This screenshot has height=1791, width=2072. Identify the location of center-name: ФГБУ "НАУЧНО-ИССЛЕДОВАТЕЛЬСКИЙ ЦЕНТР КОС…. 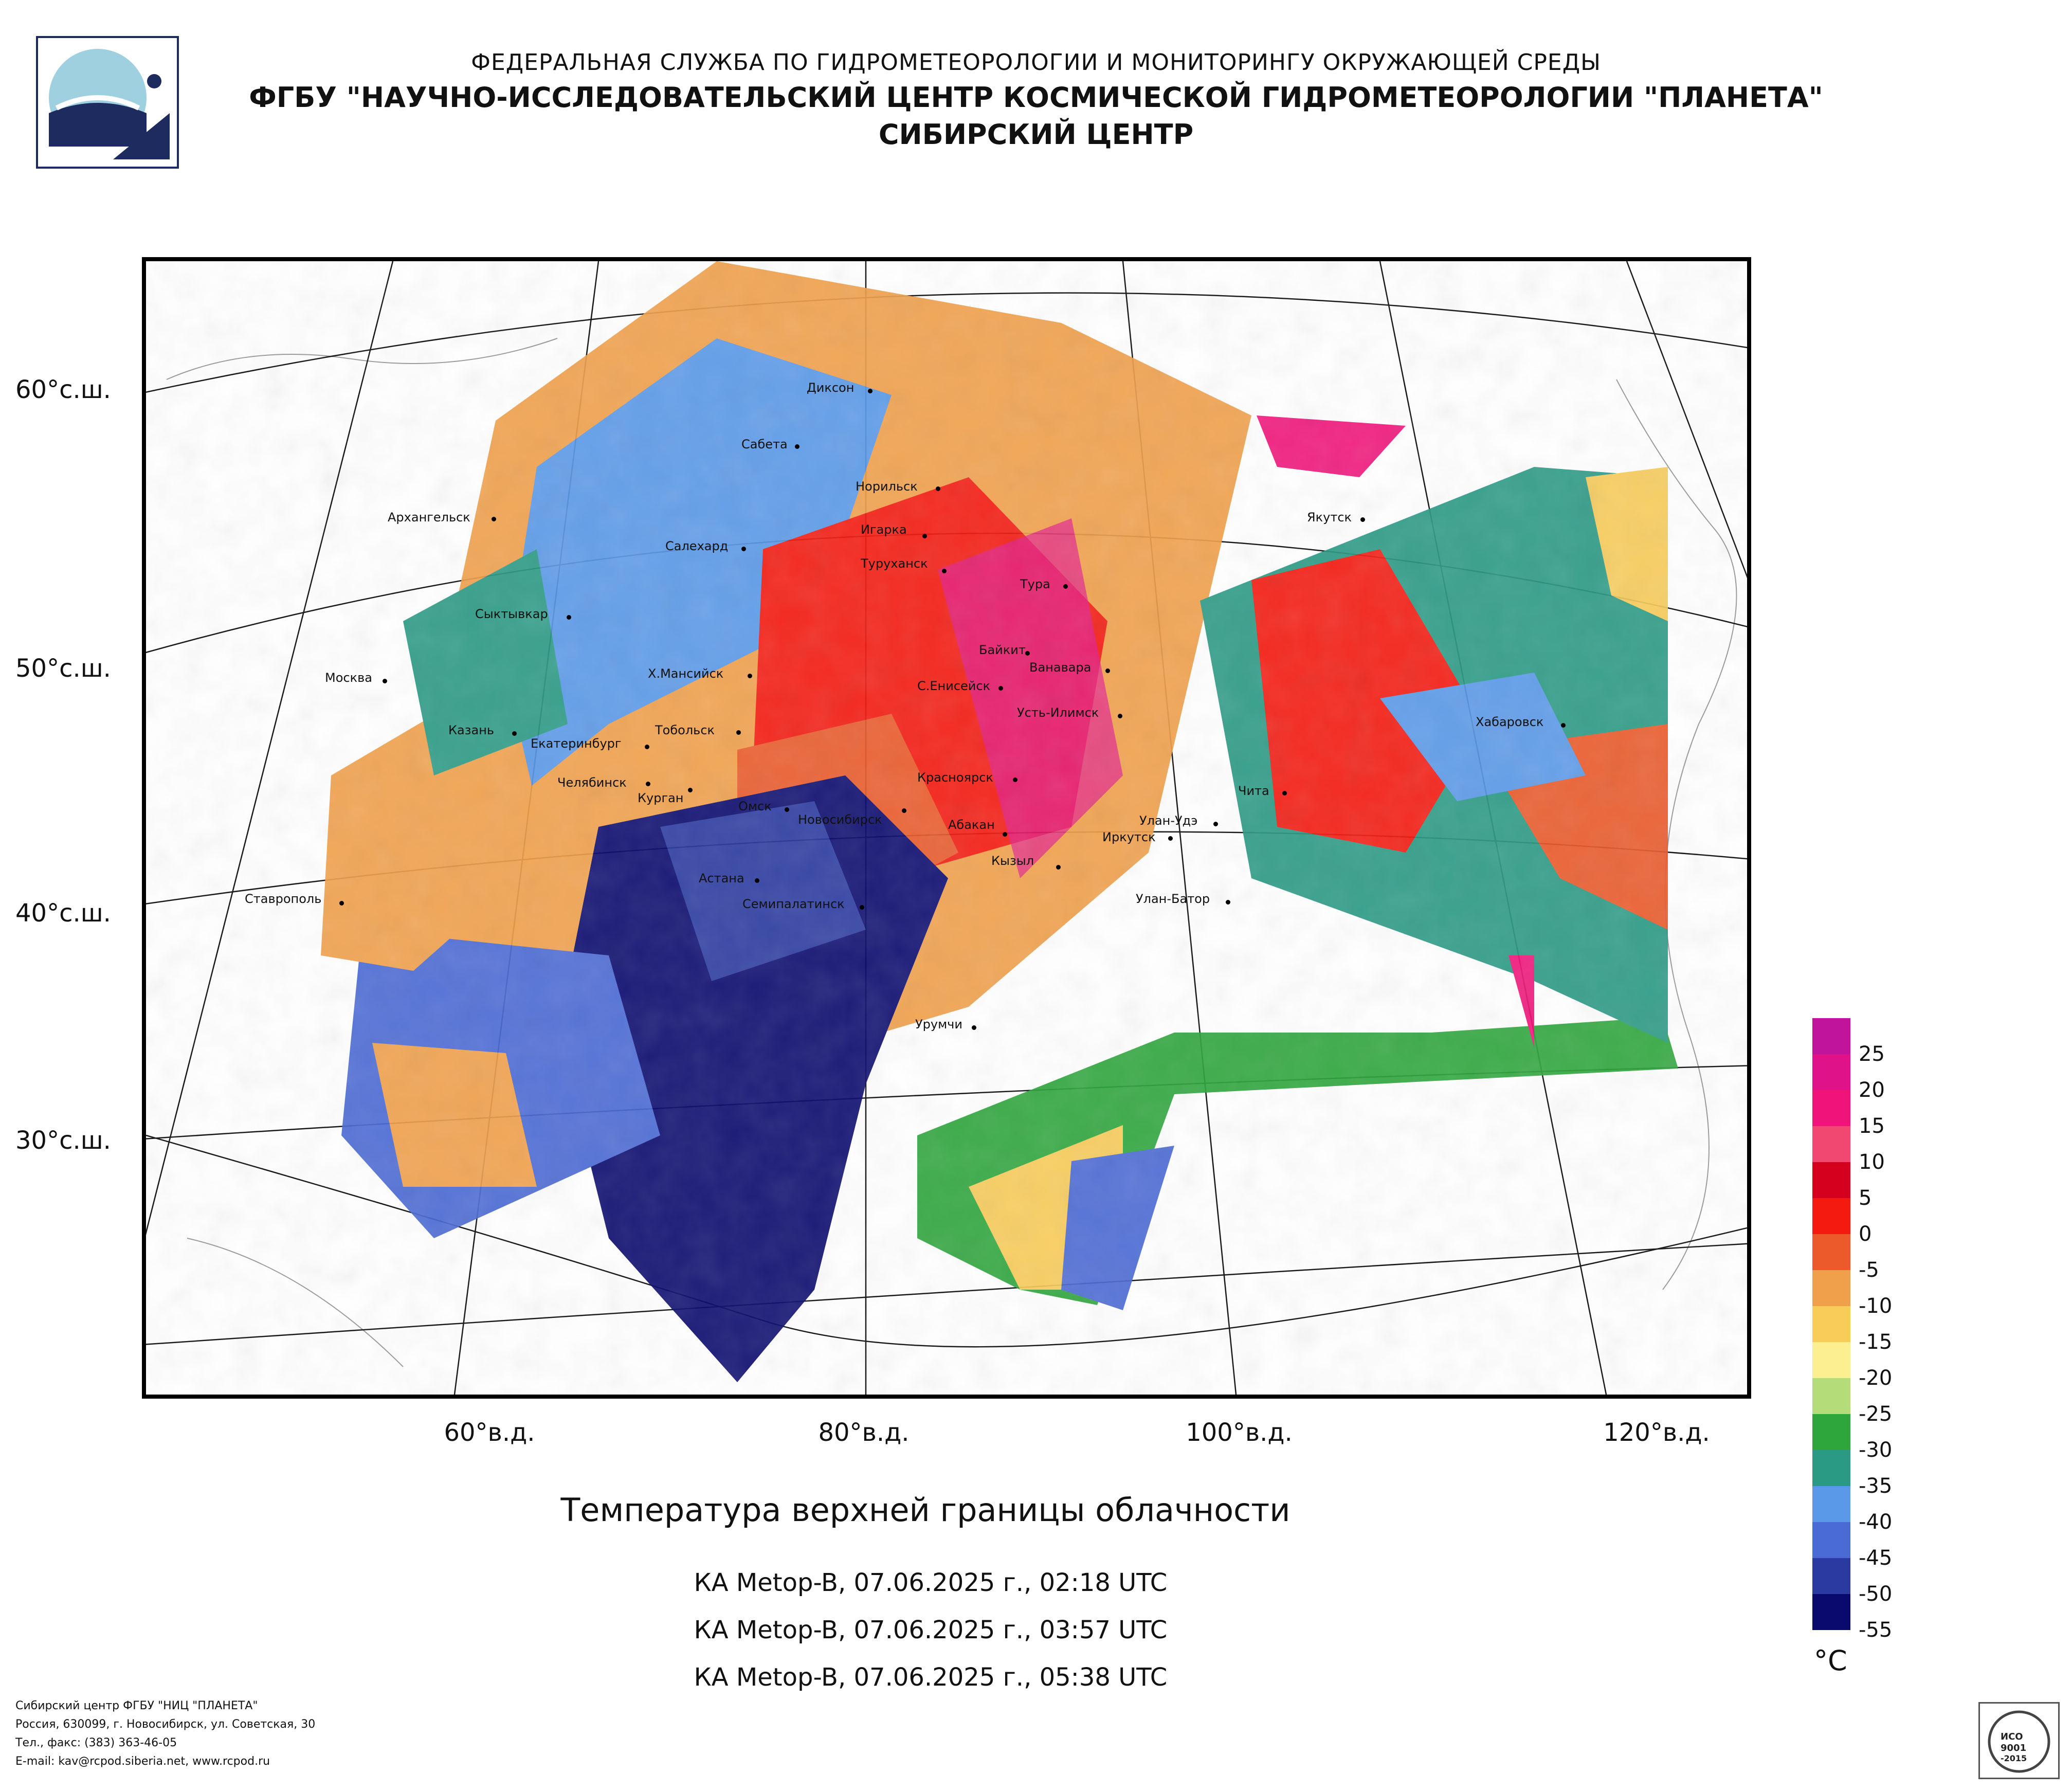
(1036, 97).